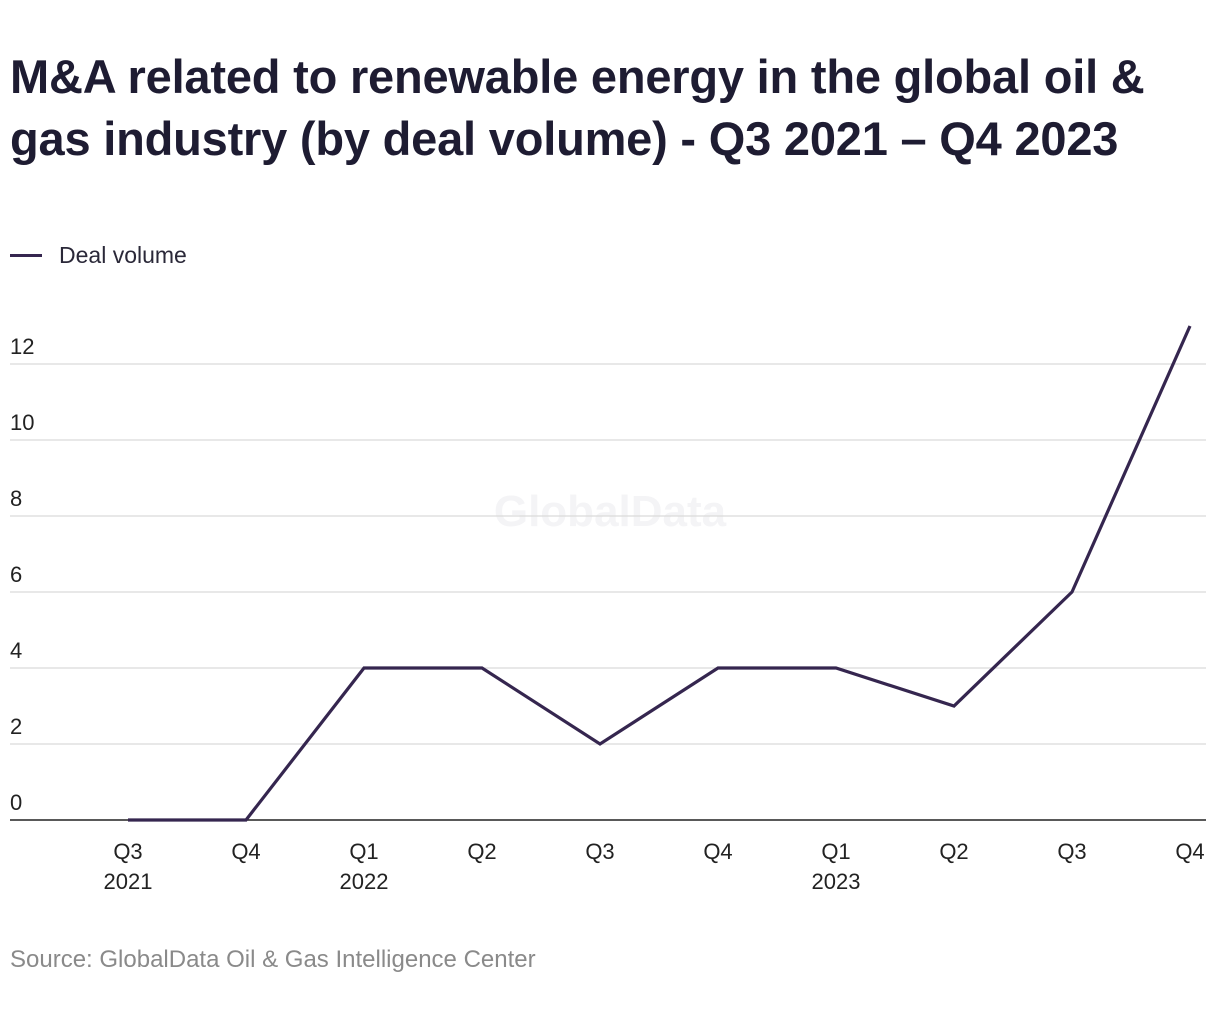  What do you see at coordinates (836, 881) in the screenshot?
I see `x-tick-year-label: 2023` at bounding box center [836, 881].